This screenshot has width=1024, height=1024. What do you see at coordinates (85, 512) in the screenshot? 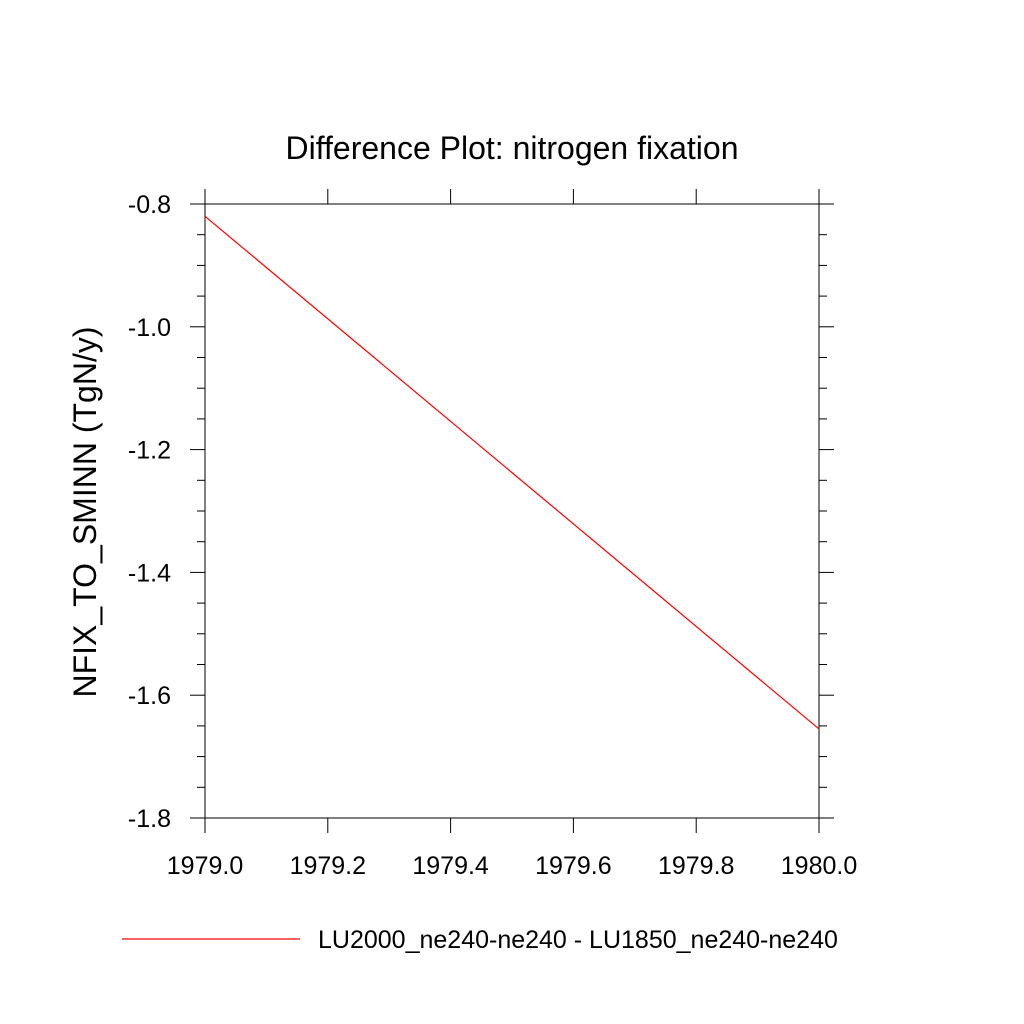
I see `y-axis-label: NFIX_TO_SMINN (TgN/y)` at bounding box center [85, 512].